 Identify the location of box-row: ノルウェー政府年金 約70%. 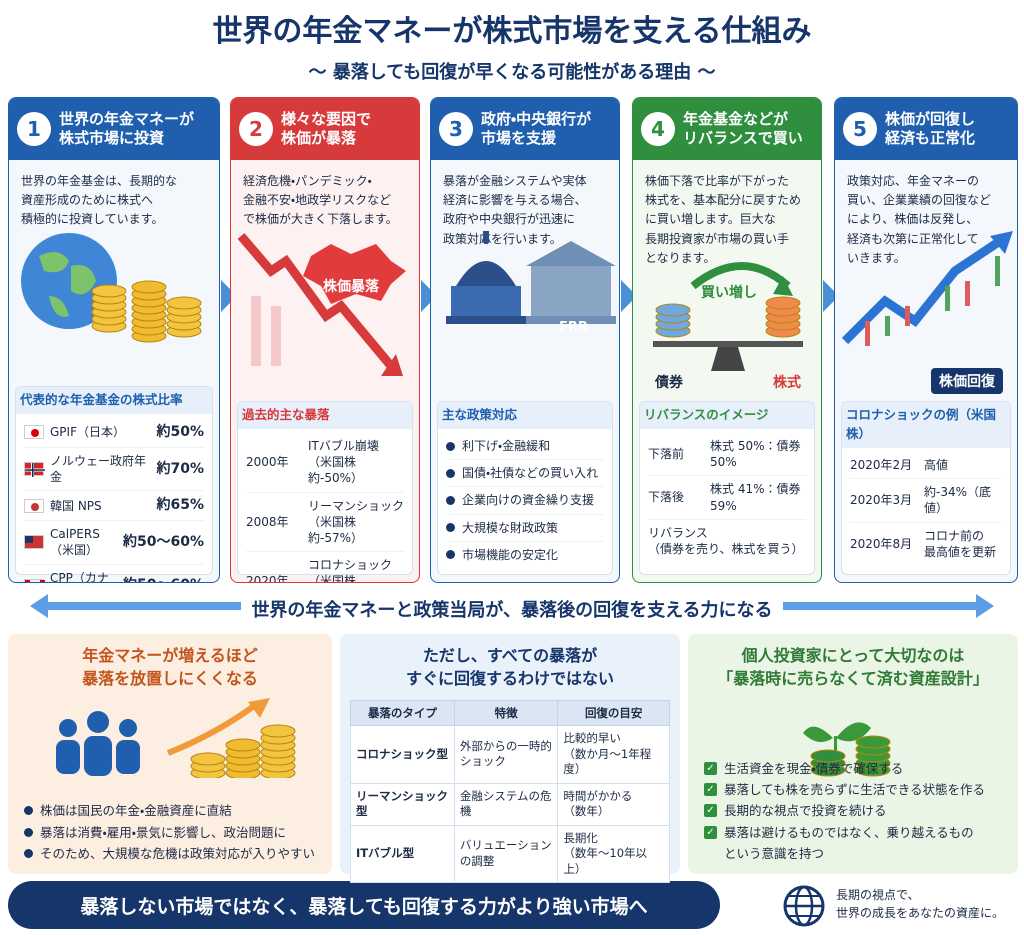
(114, 470).